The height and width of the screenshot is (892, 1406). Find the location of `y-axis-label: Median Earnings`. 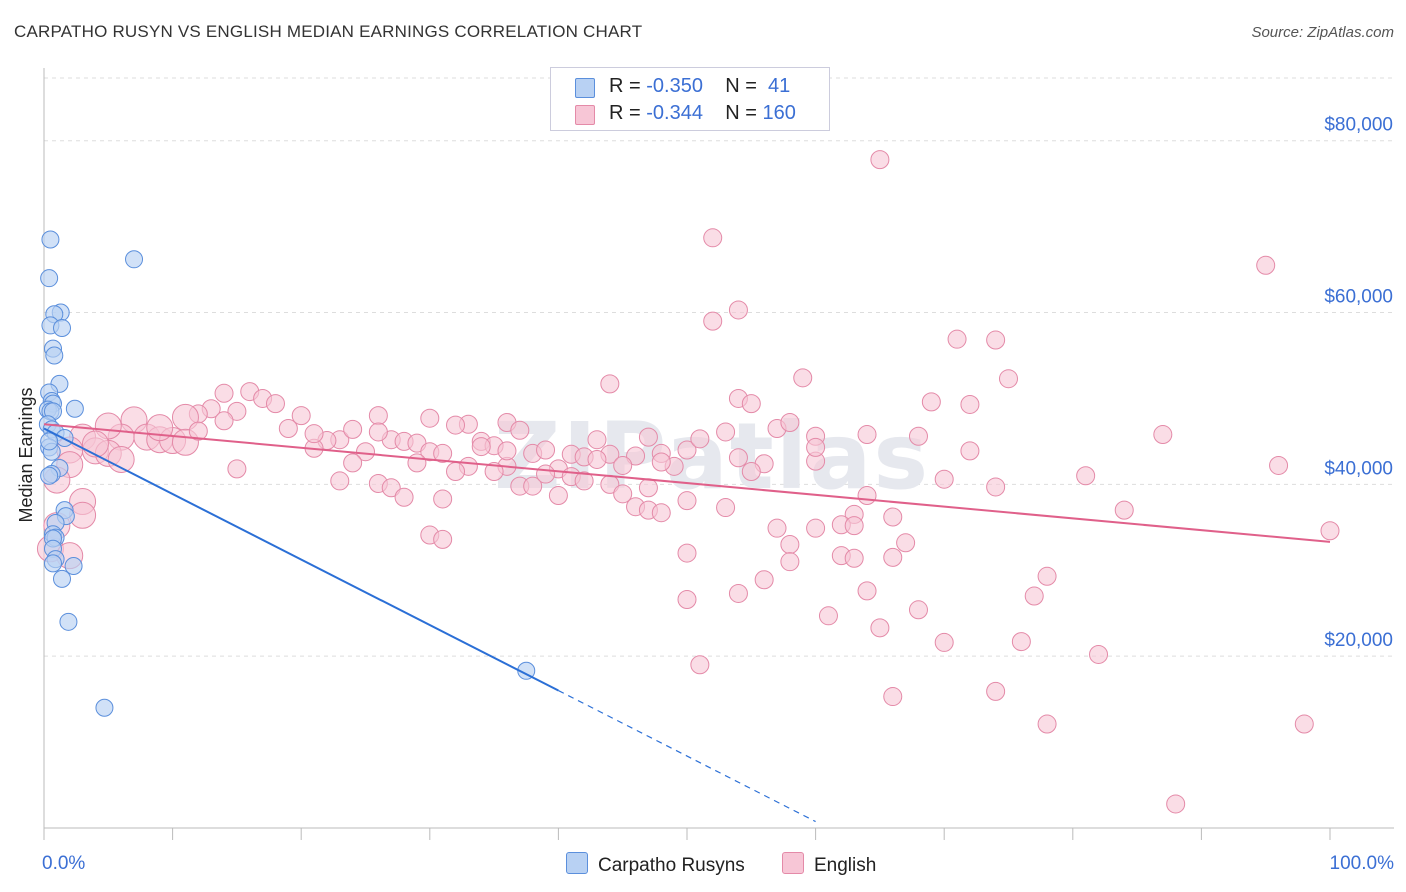

y-axis-label: Median Earnings is located at coordinates (26, 454).